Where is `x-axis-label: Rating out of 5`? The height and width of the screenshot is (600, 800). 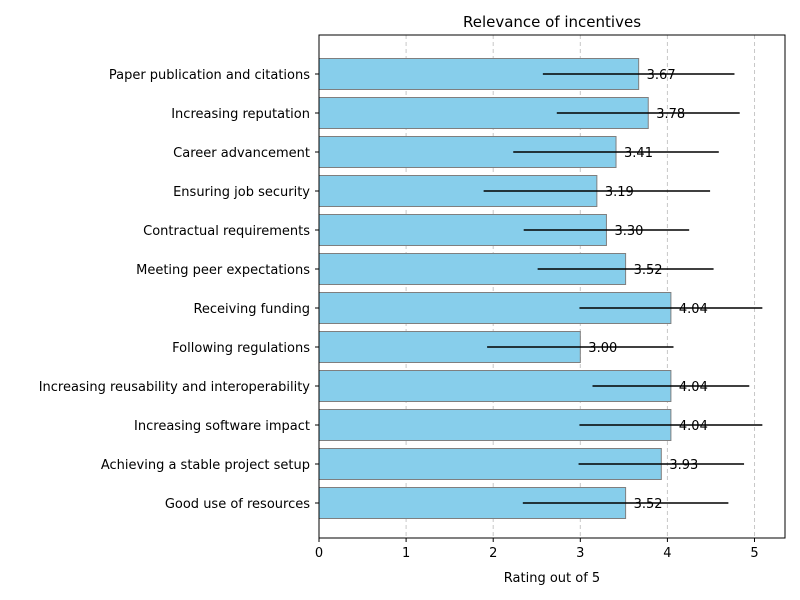 x-axis-label: Rating out of 5 is located at coordinates (552, 578).